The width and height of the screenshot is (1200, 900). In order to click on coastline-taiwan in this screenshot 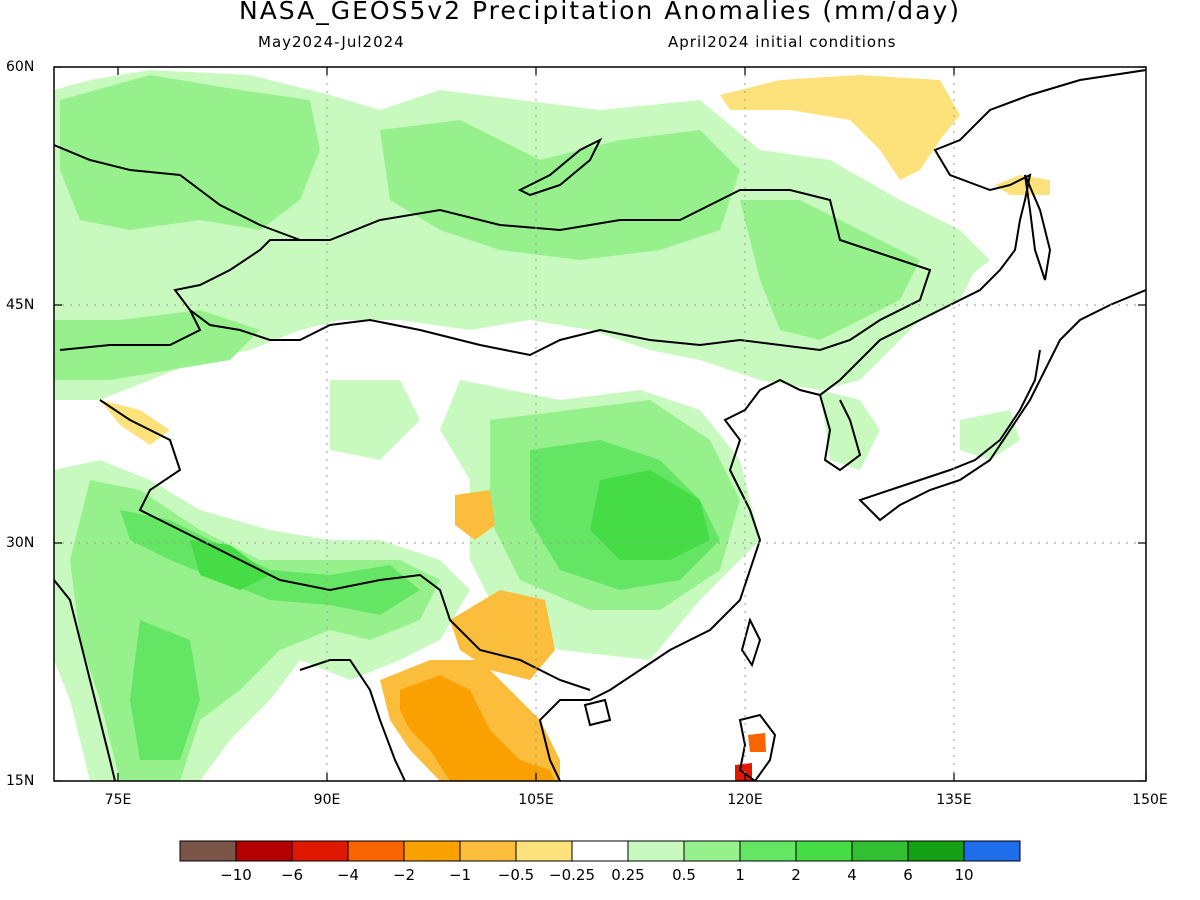, I will do `click(751, 642)`.